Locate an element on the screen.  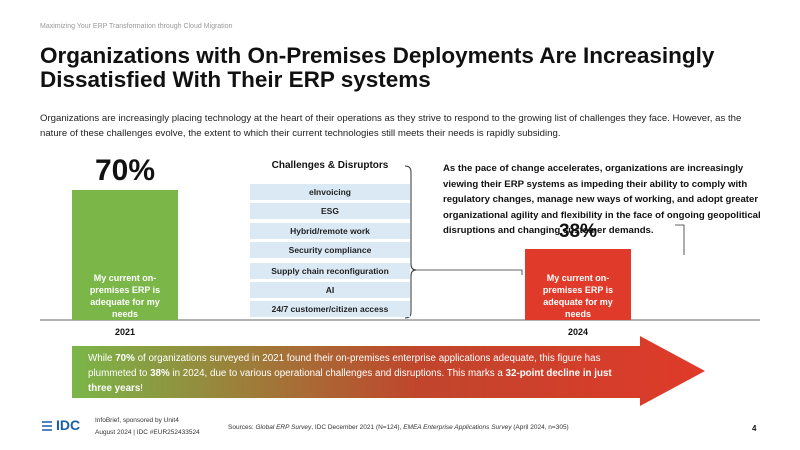
connector is located at coordinates (469, 272).